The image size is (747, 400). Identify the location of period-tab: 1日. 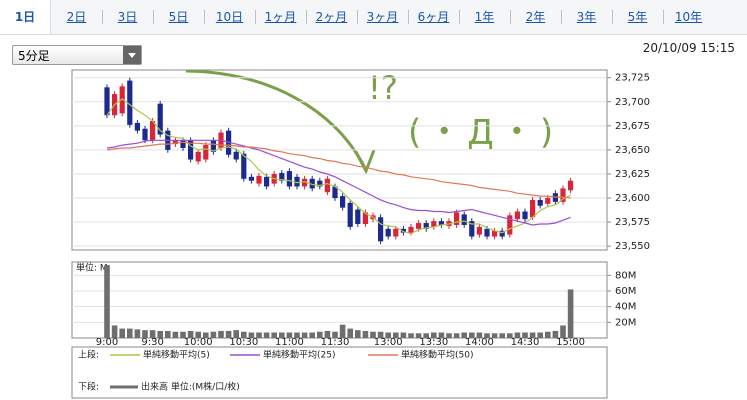
(25, 17).